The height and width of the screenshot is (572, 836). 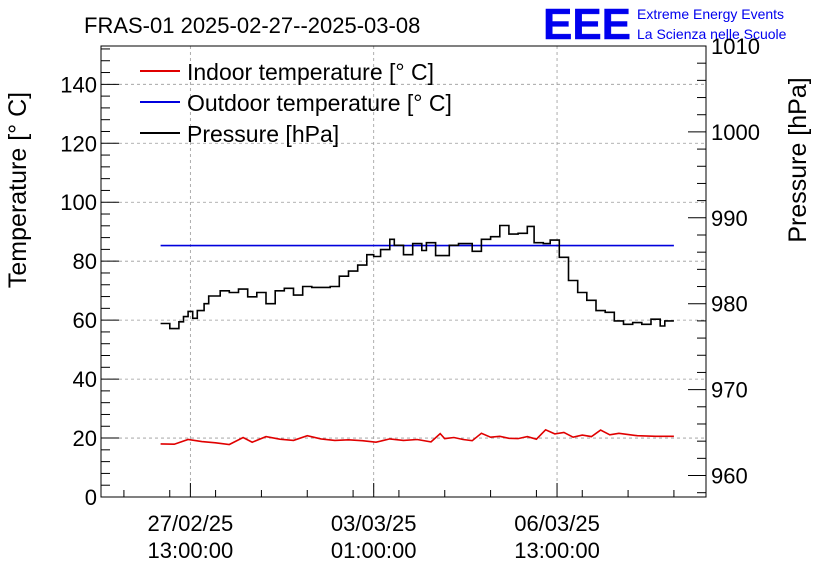 What do you see at coordinates (85, 438) in the screenshot?
I see `y-tick-label: 20` at bounding box center [85, 438].